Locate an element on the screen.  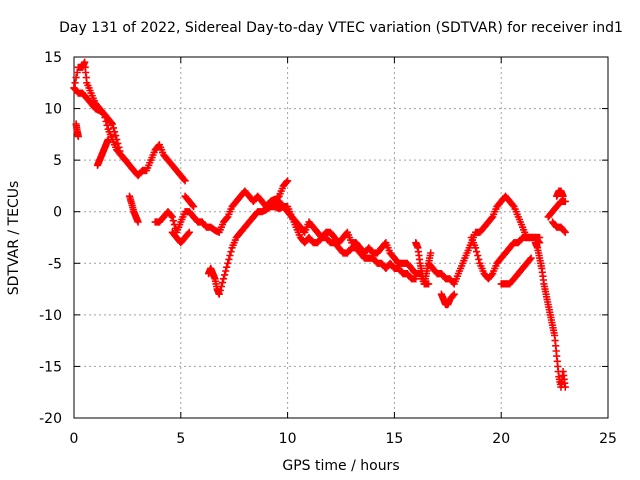
data-series-trace-h is located at coordinates (189, 201).